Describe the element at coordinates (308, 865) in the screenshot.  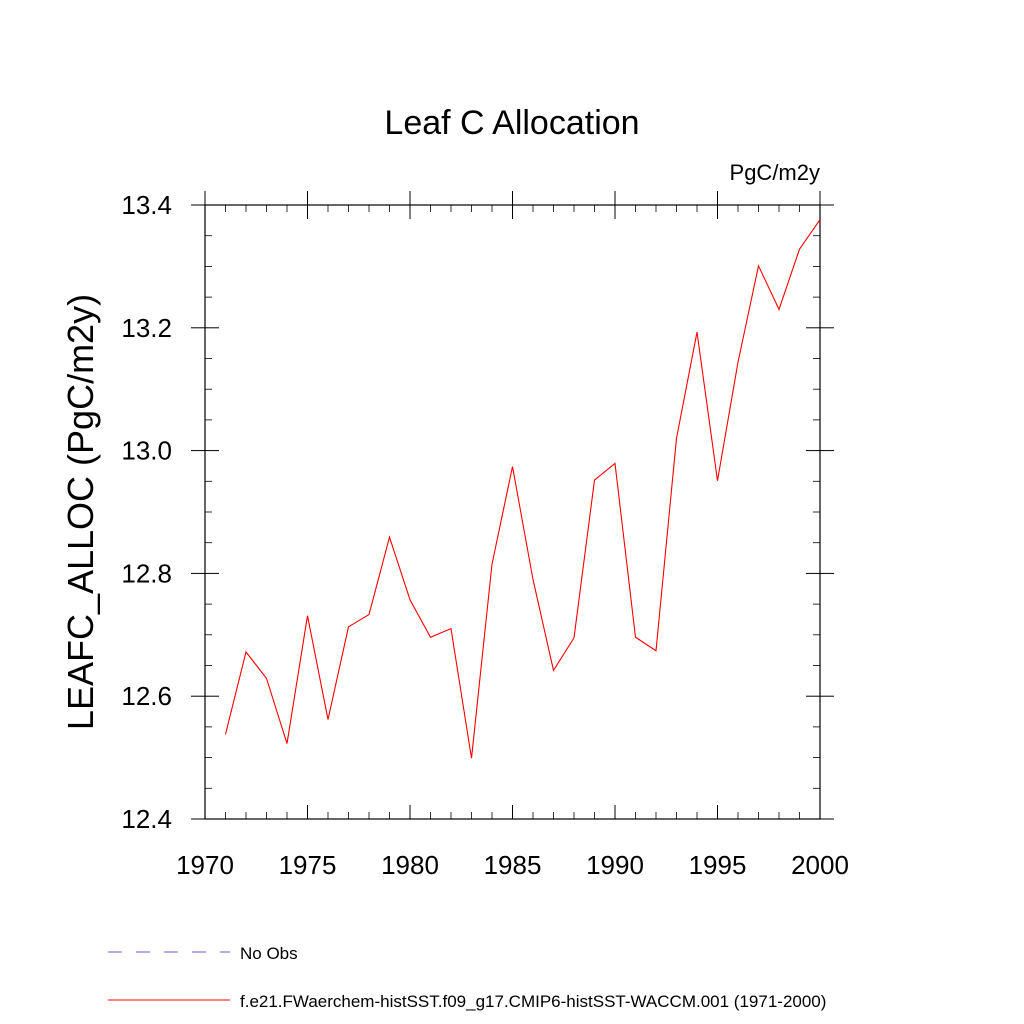
I see `x-tick-label: 1975` at that location.